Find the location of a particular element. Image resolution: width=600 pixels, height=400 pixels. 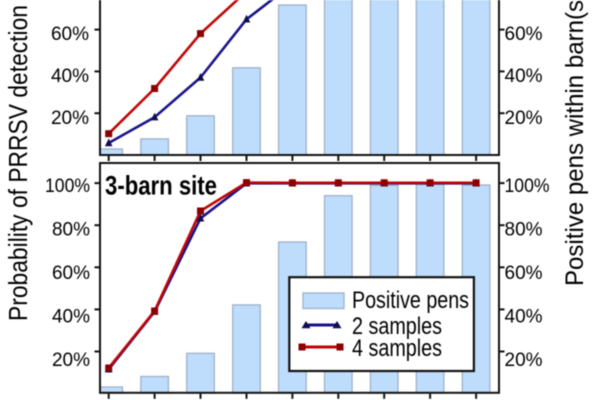

svg-text: Positive pens is located at coordinates (410, 300).